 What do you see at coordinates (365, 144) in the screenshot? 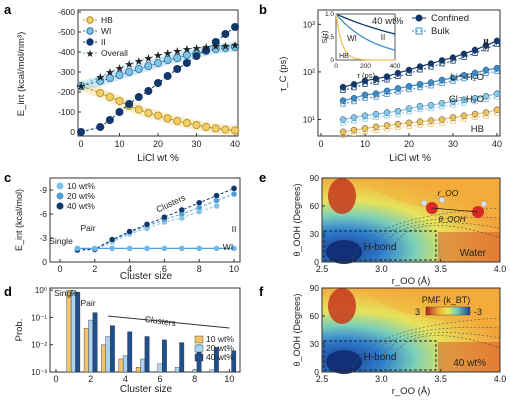
I see `panel-b-xtick-label: 10` at bounding box center [365, 144].